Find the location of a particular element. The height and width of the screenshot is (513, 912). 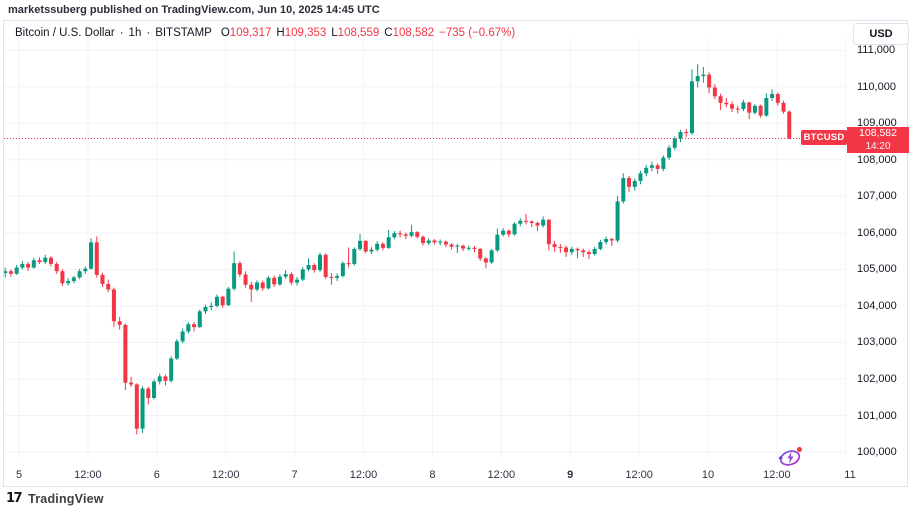

time-tick-label: 11 is located at coordinates (850, 475).